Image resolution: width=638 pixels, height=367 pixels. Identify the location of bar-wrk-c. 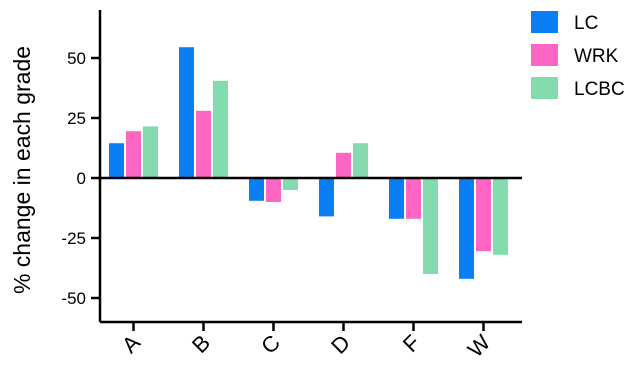
(273, 190).